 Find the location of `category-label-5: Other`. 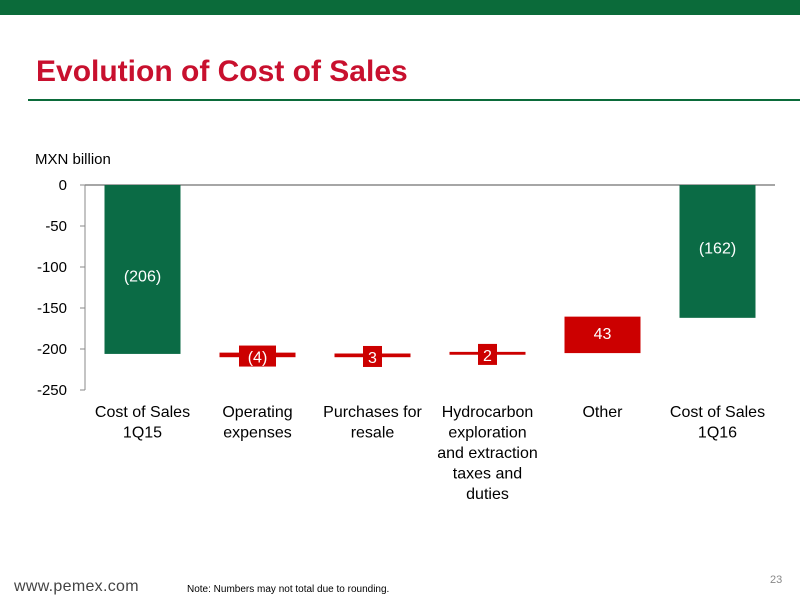

category-label-5: Other is located at coordinates (602, 412).